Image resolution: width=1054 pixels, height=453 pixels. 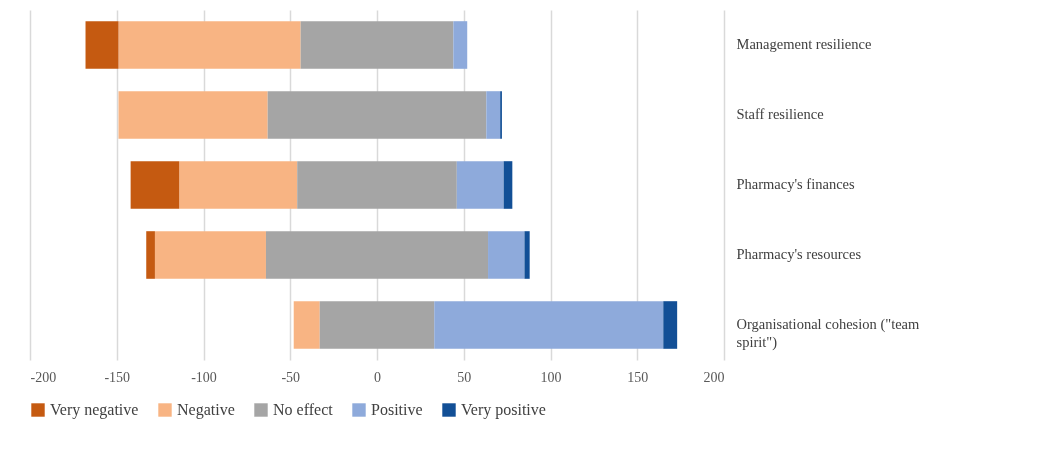 What do you see at coordinates (796, 184) in the screenshot?
I see `y-tick-label: Pharmacy's finances` at bounding box center [796, 184].